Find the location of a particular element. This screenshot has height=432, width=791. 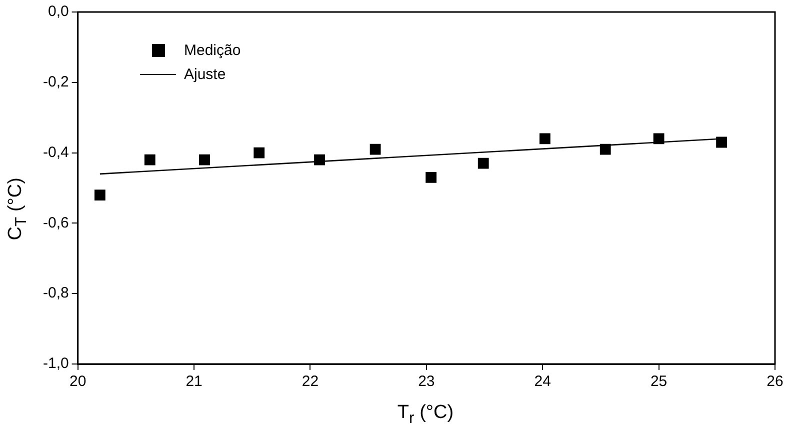

y-tick-label: 0,0 is located at coordinates (58, 11).